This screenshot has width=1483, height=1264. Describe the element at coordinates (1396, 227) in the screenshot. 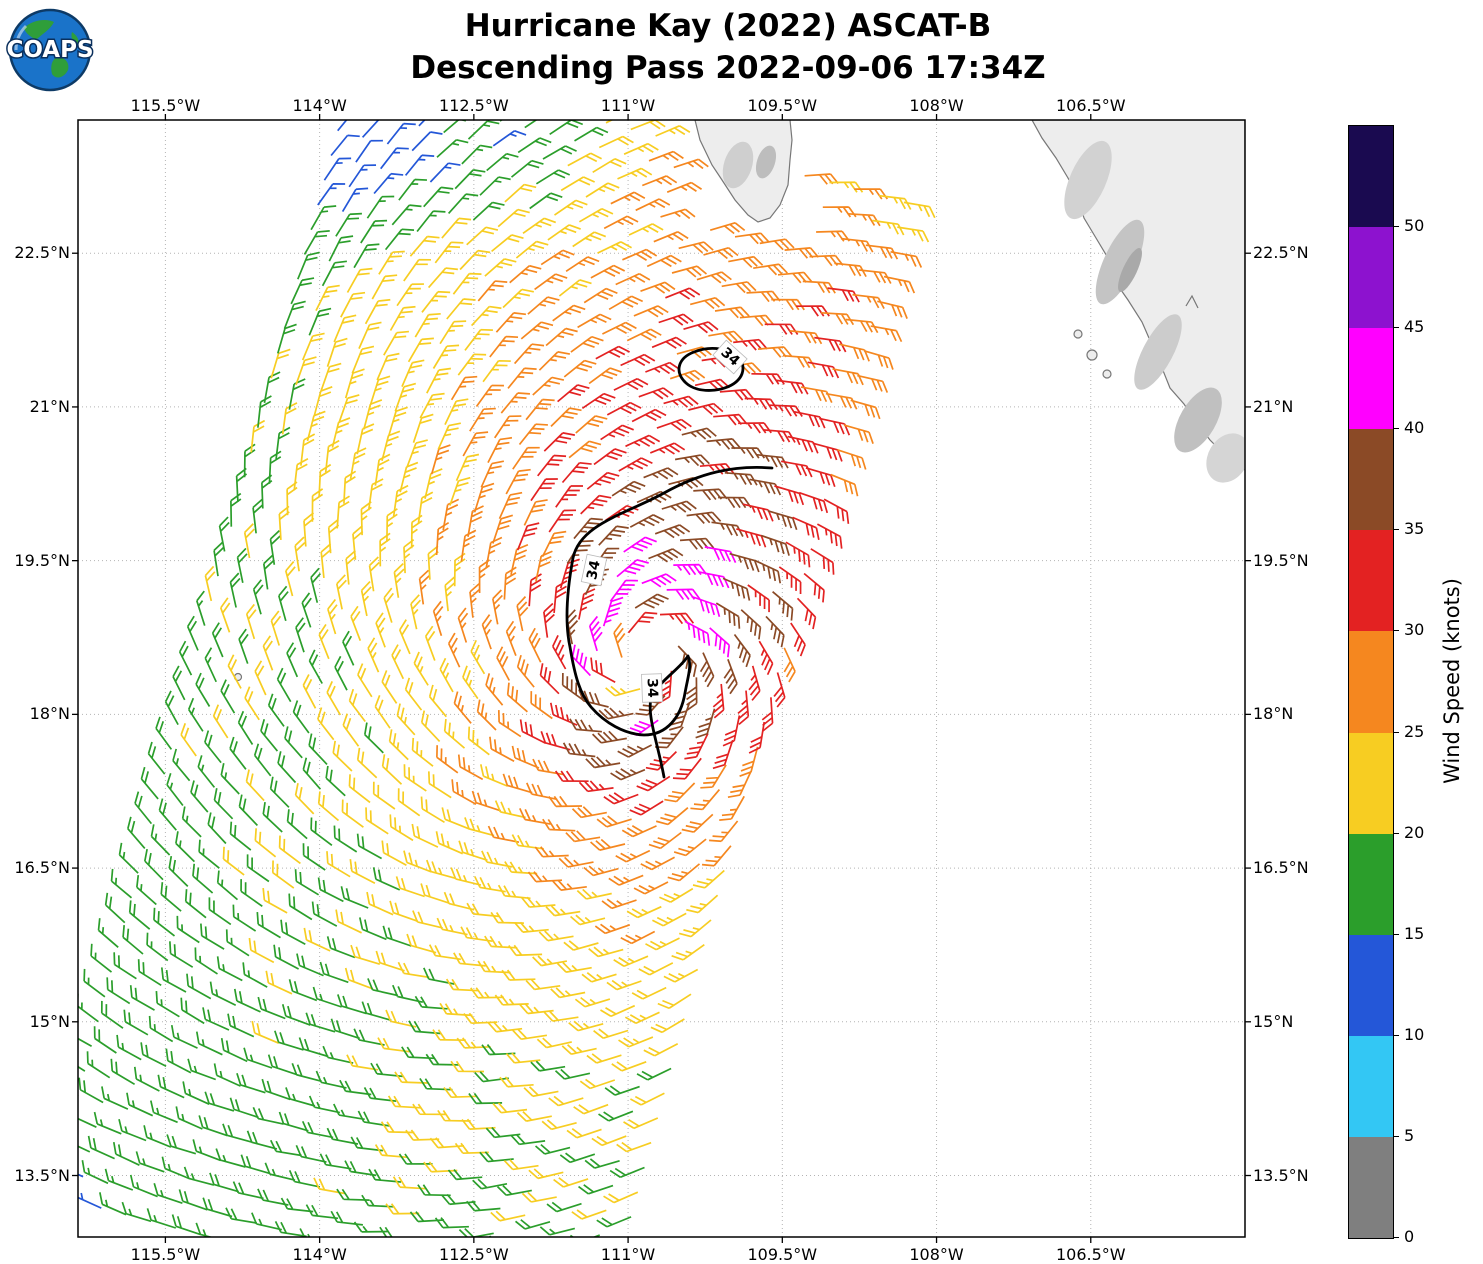

I see `colorbar-tick` at that location.